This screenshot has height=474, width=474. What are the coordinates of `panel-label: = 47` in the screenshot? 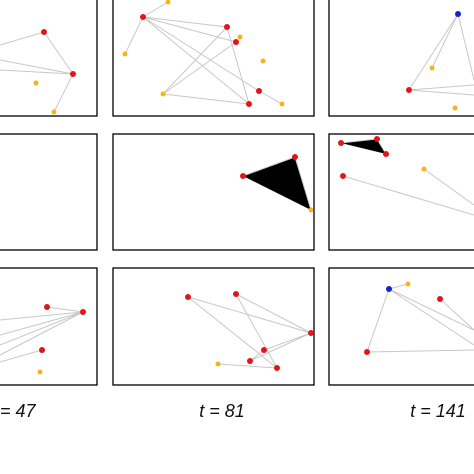 It's located at (18, 411).